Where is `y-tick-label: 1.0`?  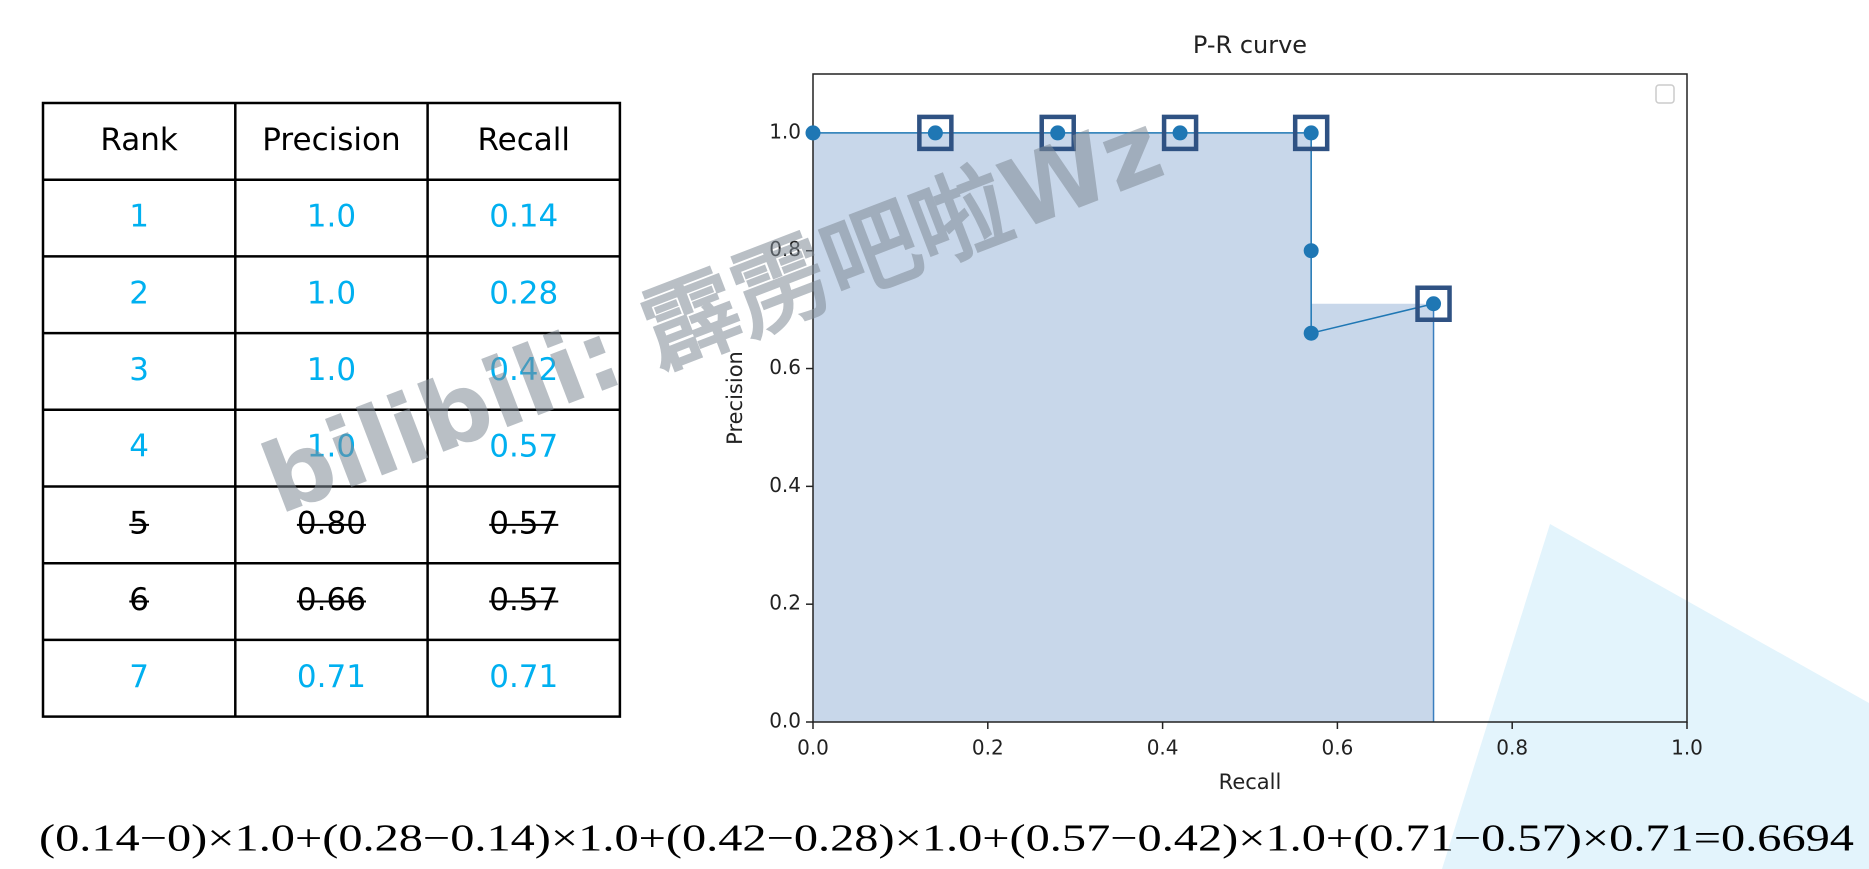
y-tick-label: 1.0 is located at coordinates (785, 131).